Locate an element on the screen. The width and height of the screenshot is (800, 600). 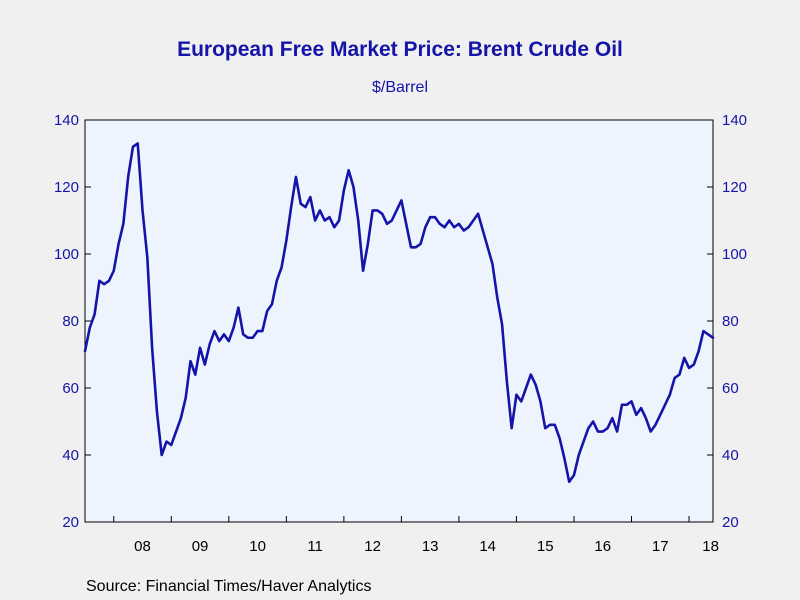
y-tick-label-left: 140 is located at coordinates (66, 120).